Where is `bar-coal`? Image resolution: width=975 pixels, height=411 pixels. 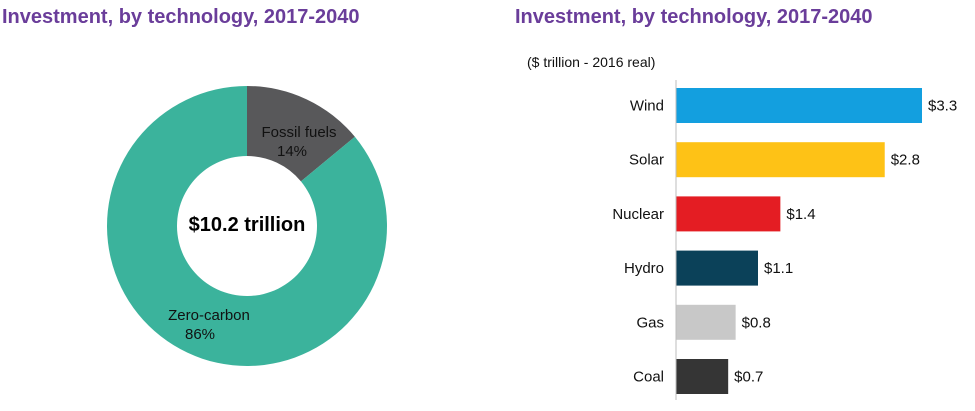
bar-coal is located at coordinates (702, 376).